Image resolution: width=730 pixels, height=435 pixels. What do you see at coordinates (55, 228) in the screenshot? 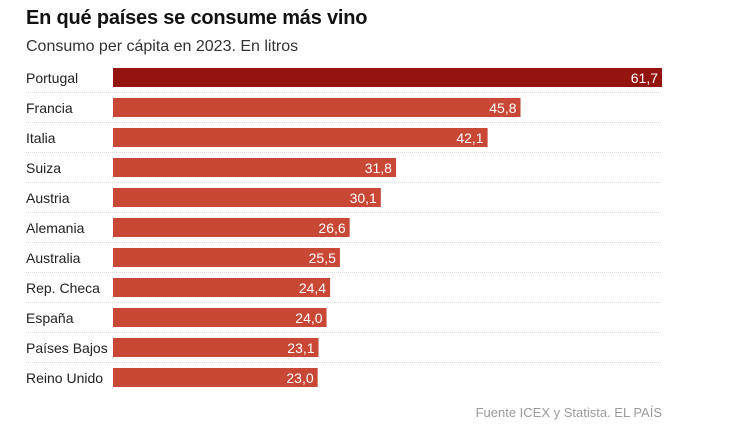
I see `category-label: Alemania` at bounding box center [55, 228].